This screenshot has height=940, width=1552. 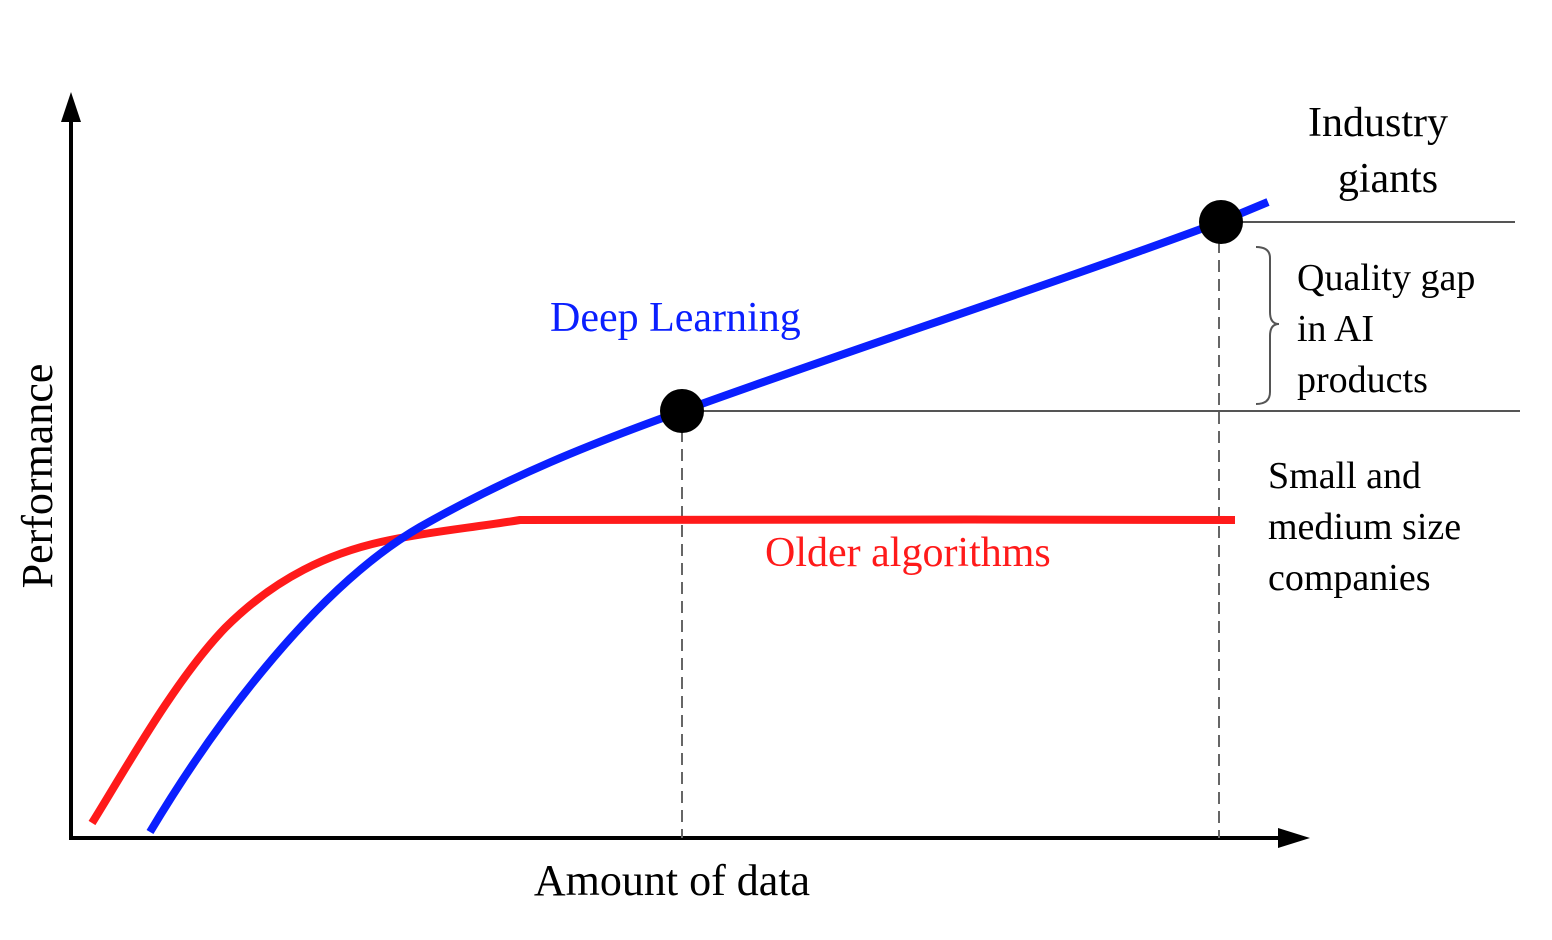 I want to click on y-axis-arrow-icon, so click(x=71, y=107).